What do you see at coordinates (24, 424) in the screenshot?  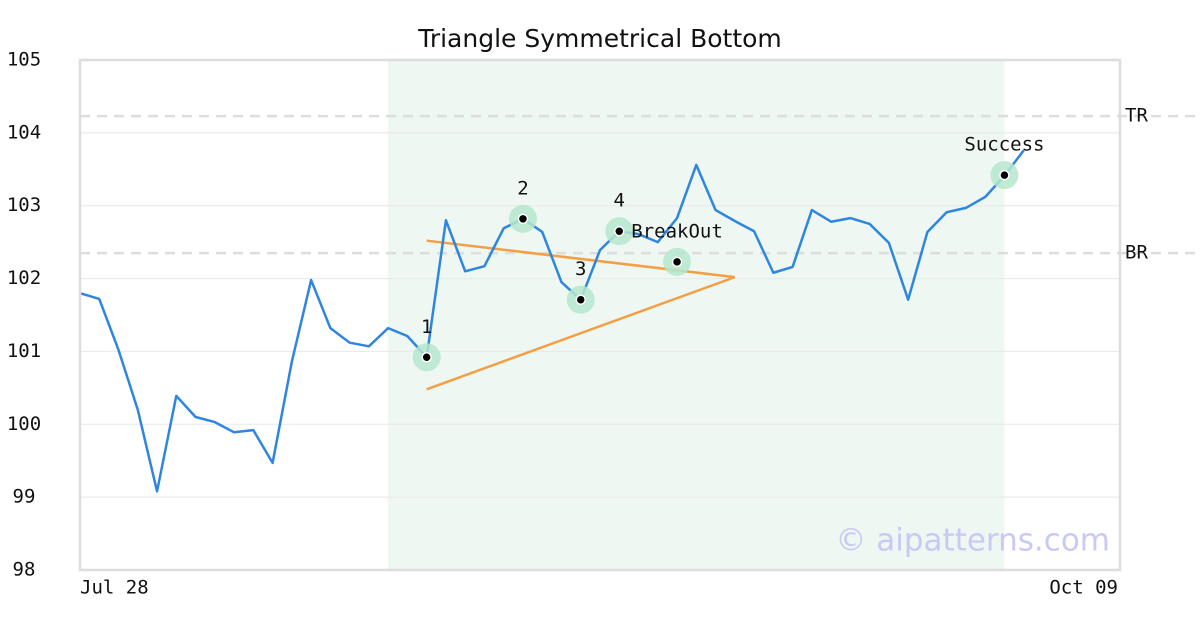 I see `y-tick-label: 100` at bounding box center [24, 424].